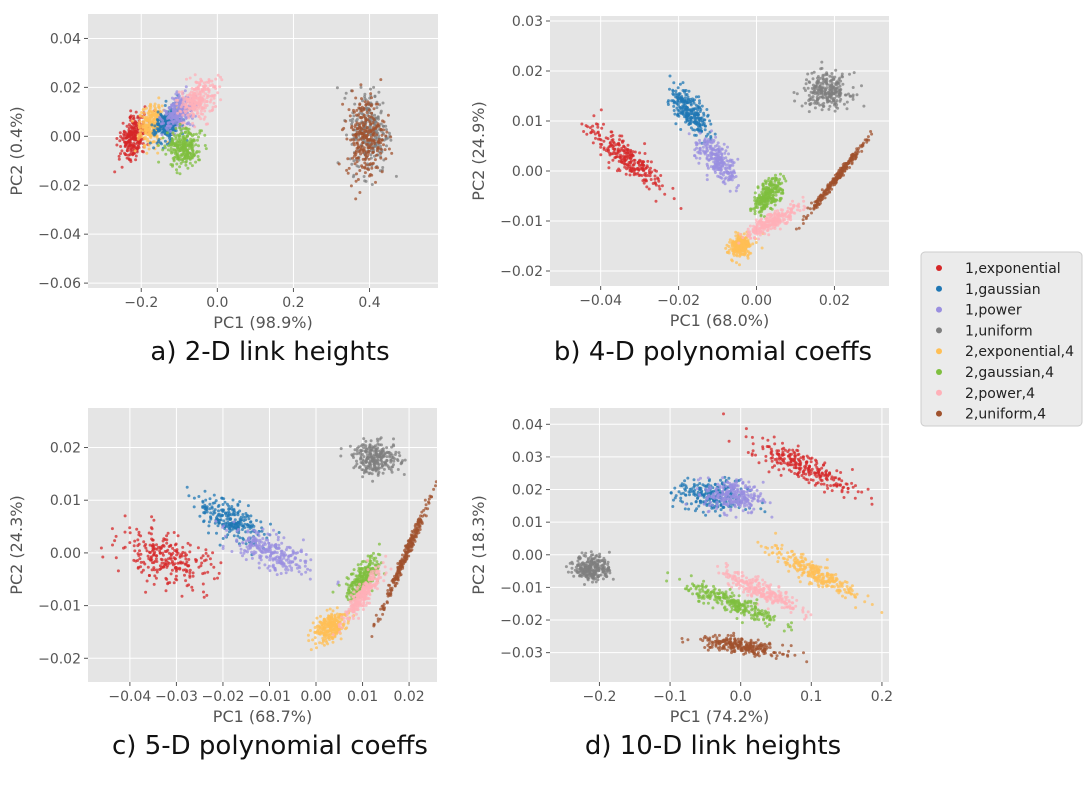  I want to click on y-tick-label: −0.01, so click(521, 222).